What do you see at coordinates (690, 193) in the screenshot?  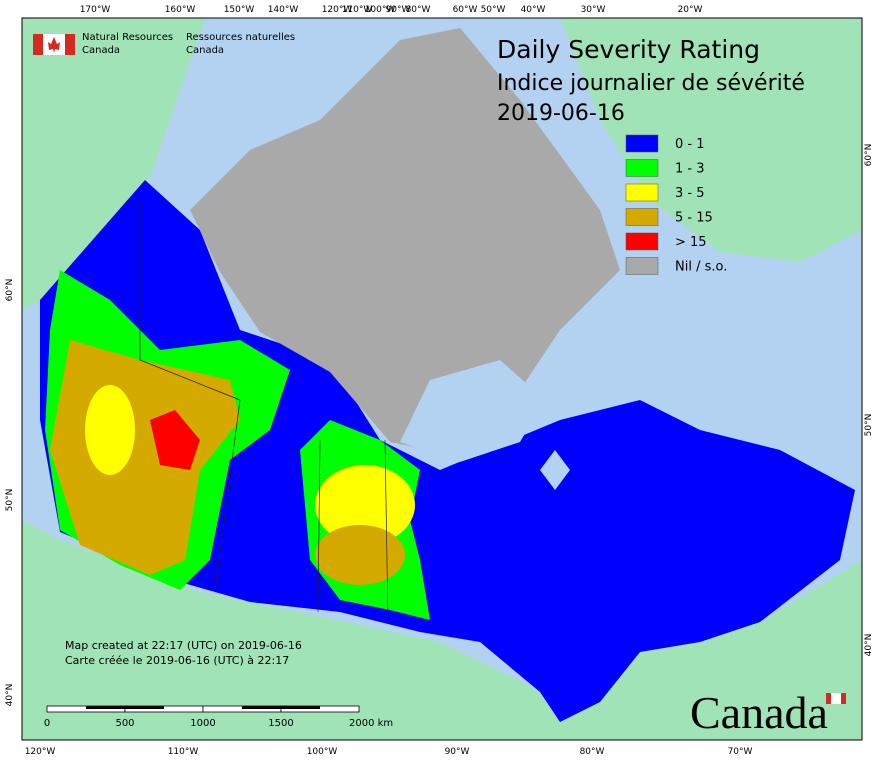 I see `legend-label: 3 - 5` at bounding box center [690, 193].